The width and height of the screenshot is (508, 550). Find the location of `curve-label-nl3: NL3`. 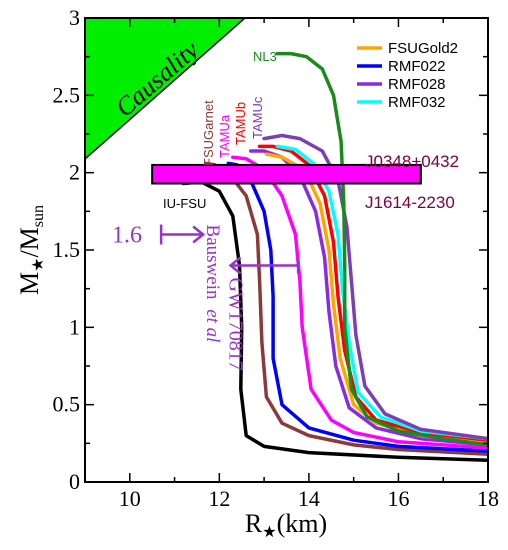

curve-label-nl3: NL3 is located at coordinates (265, 56).